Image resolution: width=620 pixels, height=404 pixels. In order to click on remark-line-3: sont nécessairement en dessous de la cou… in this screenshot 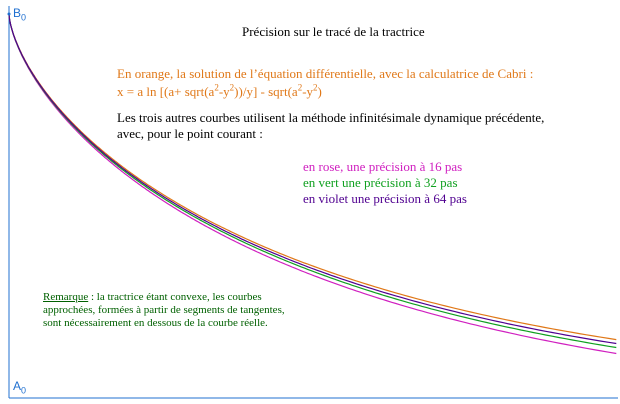, I will do `click(155, 323)`.